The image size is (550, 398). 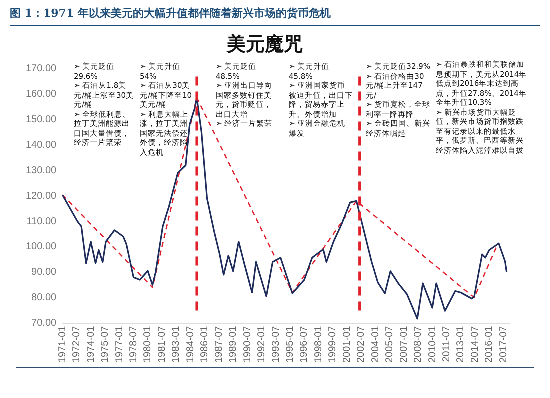 What do you see at coordinates (390, 345) in the screenshot?
I see `x-tick-label: 2005-07` at bounding box center [390, 345].